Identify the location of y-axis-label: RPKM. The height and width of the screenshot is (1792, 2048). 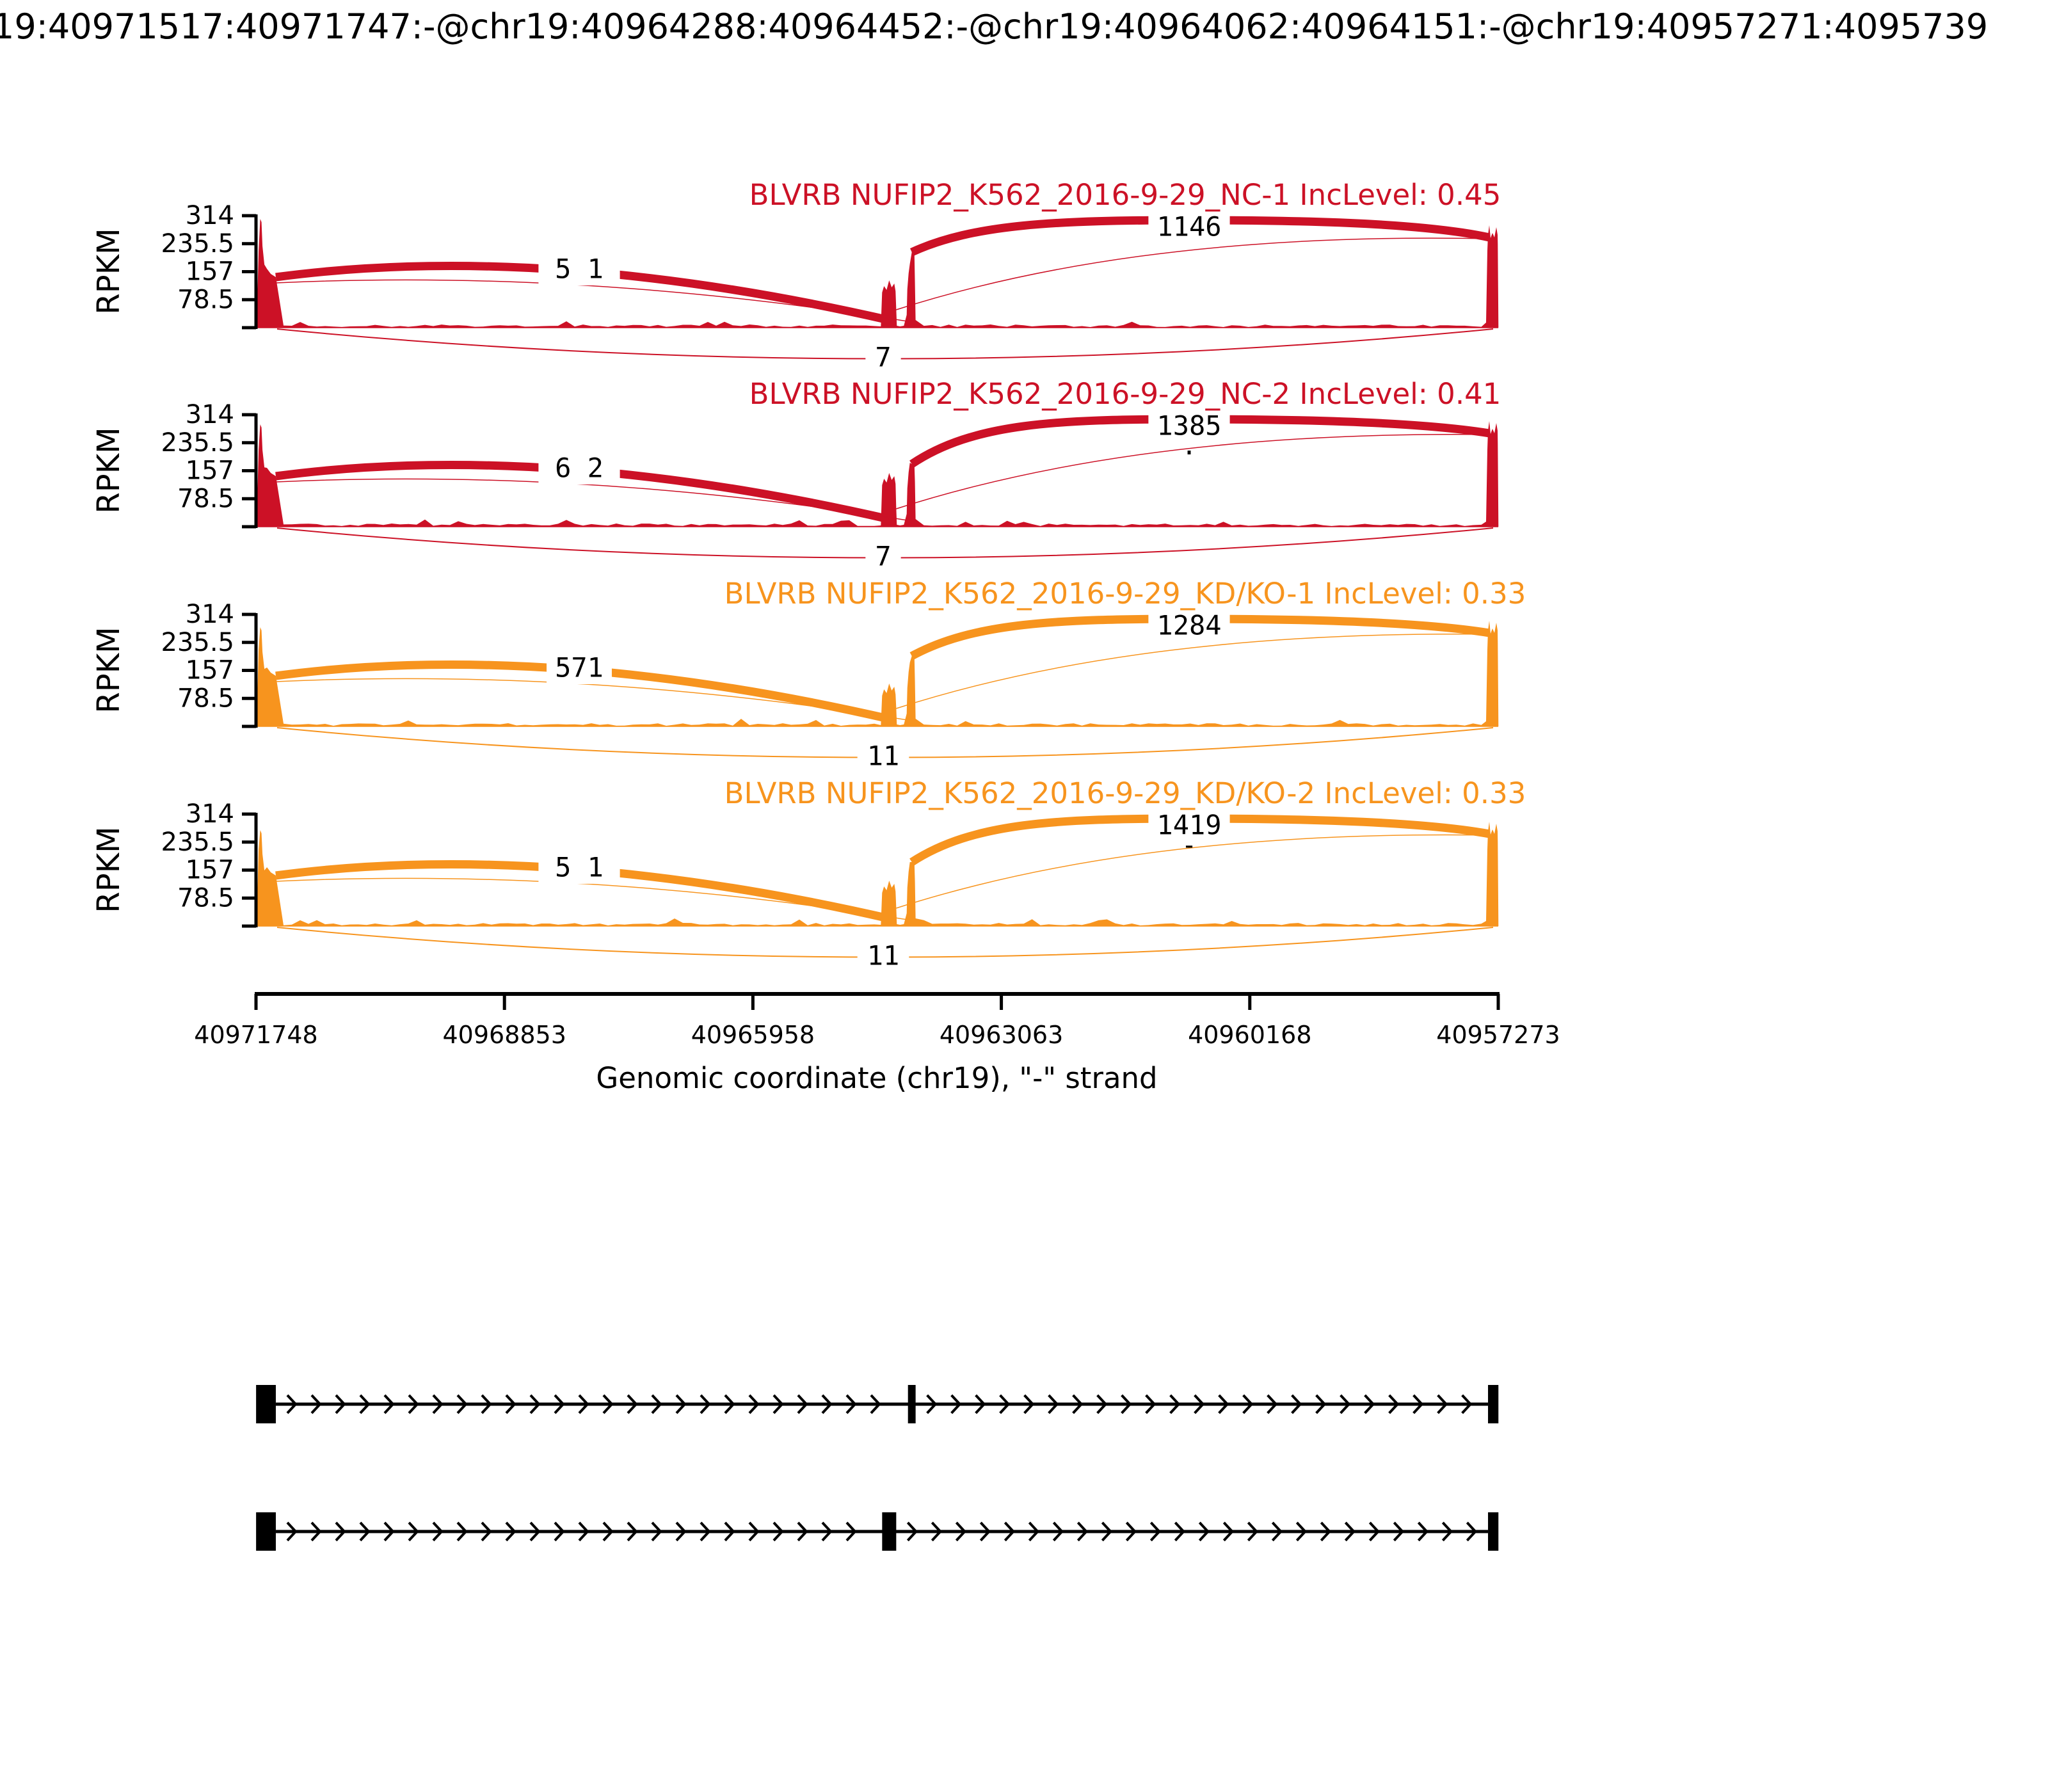
(109, 271).